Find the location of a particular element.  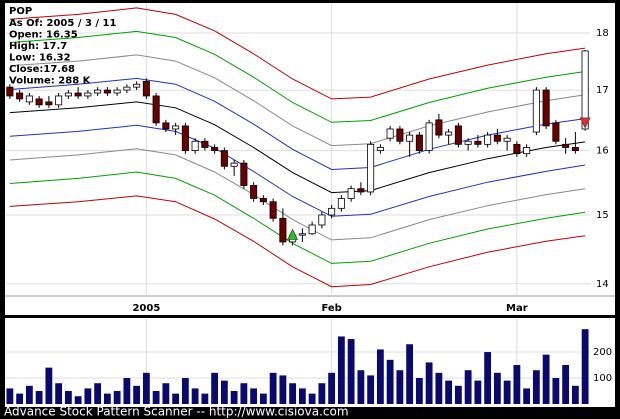

signal-marker is located at coordinates (293, 234).